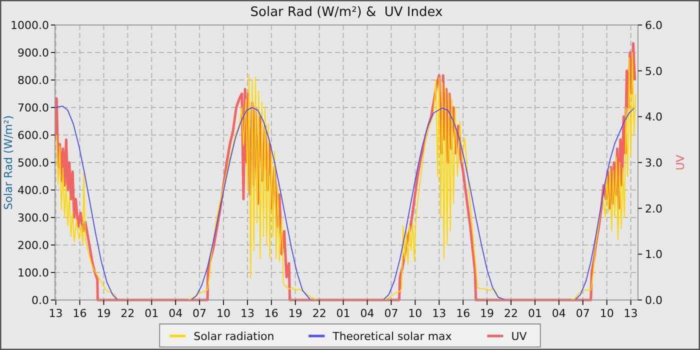  Describe the element at coordinates (33, 273) in the screenshot. I see `y-tick-label: 100.0` at that location.